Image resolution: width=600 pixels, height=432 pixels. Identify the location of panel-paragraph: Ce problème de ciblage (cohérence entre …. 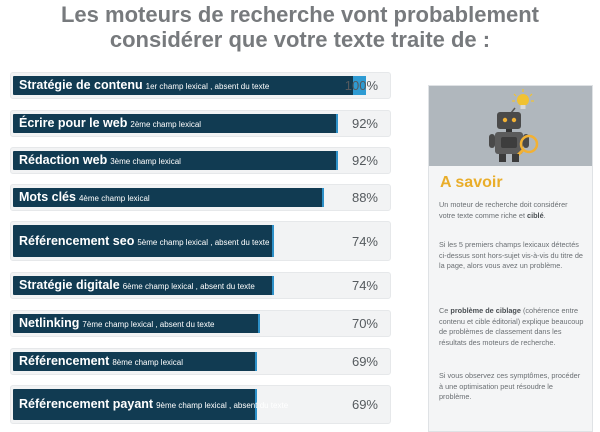
(511, 326).